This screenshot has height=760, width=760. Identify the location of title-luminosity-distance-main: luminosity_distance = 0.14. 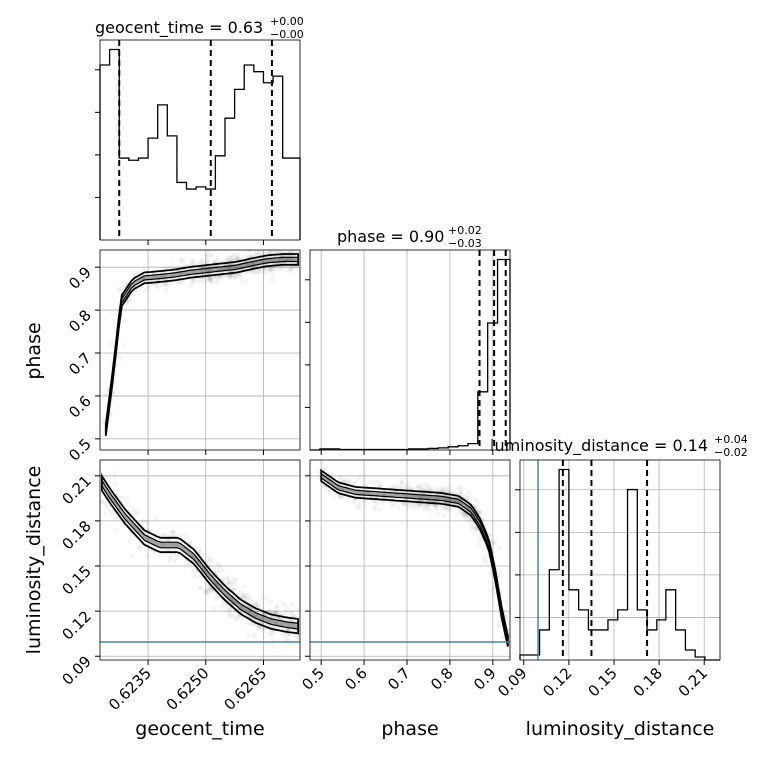
(599, 446).